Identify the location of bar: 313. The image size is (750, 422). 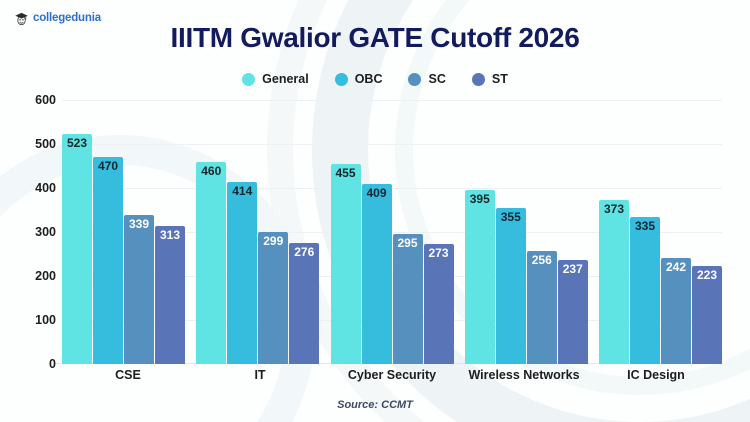
(170, 295).